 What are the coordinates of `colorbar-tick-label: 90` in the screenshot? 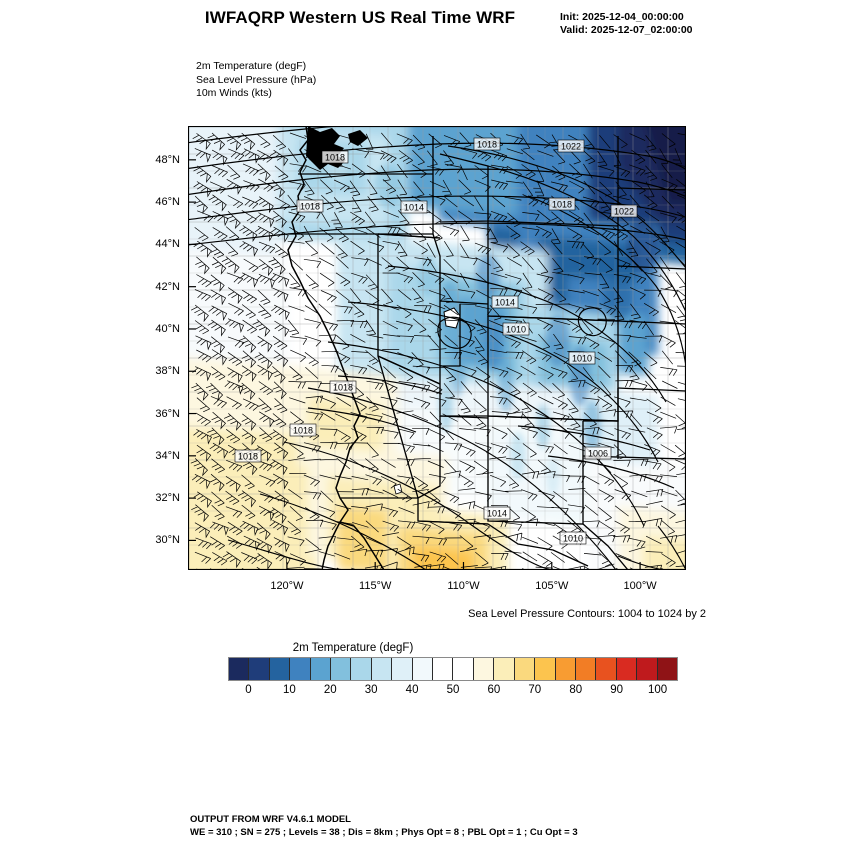 It's located at (617, 690).